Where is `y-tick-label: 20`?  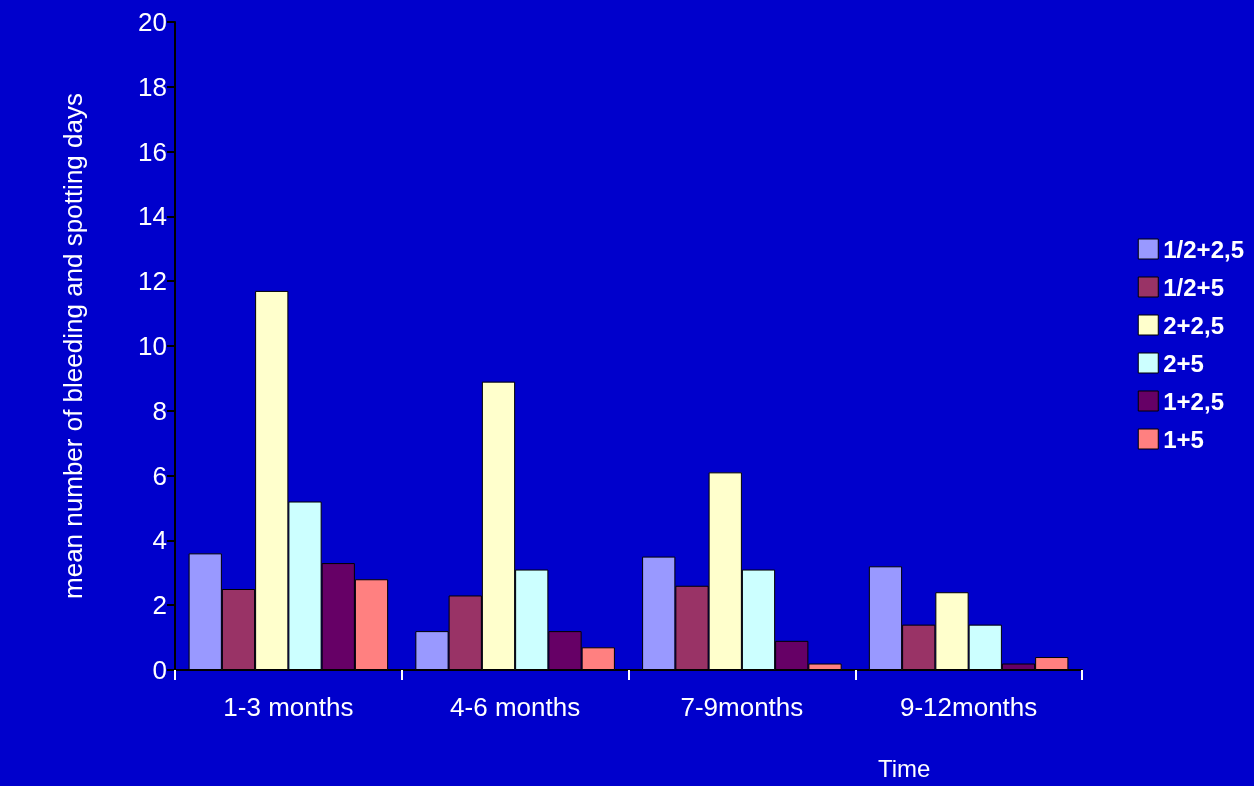 y-tick-label: 20 is located at coordinates (152, 22).